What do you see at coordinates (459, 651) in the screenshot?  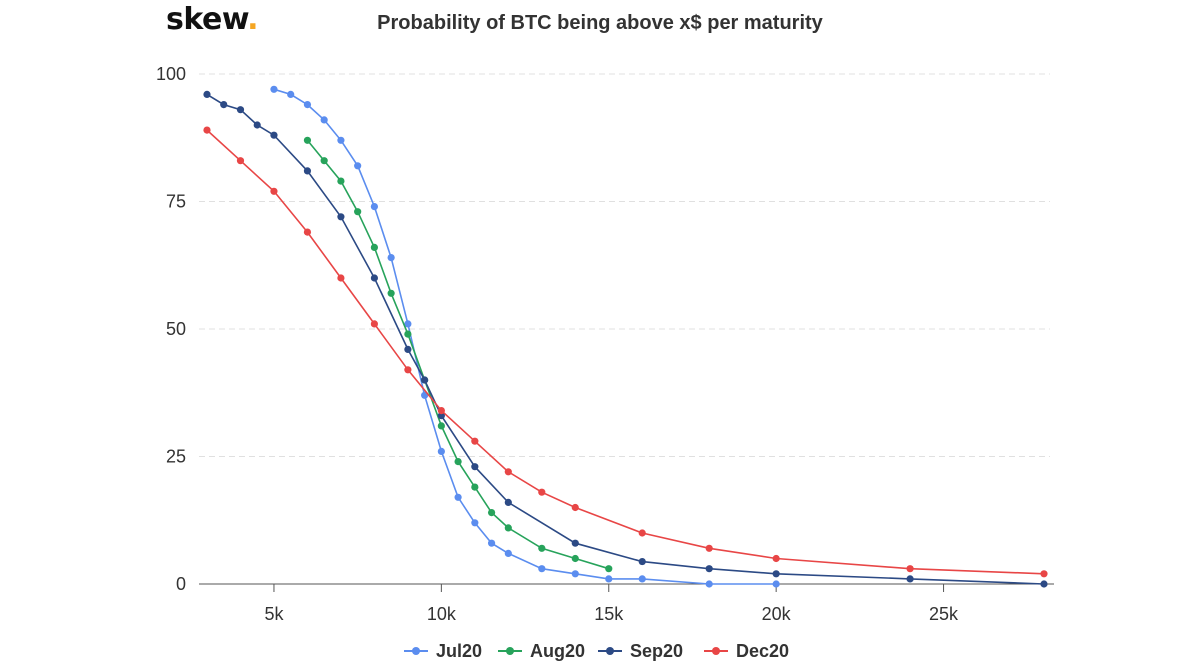 I see `legend-item-jul20: Jul20` at bounding box center [459, 651].